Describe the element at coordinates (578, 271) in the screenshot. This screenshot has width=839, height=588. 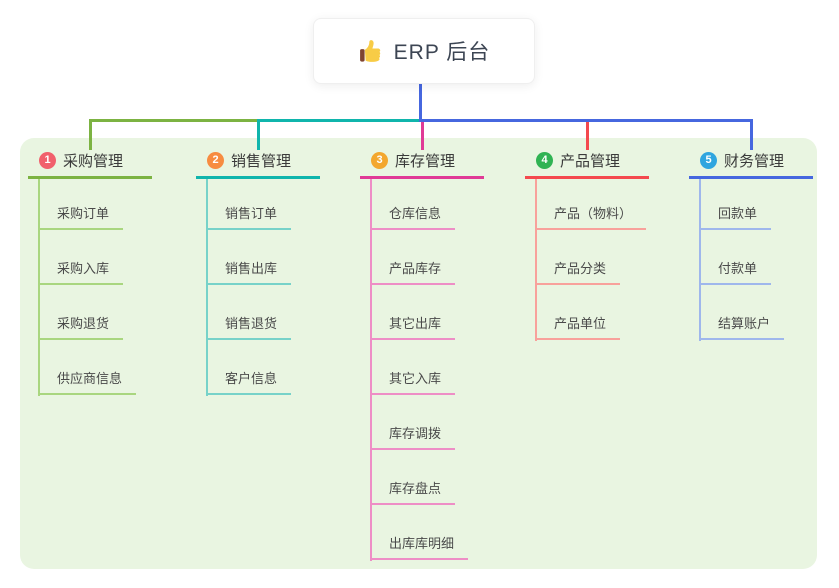
I see `child-node: 产品分类` at that location.